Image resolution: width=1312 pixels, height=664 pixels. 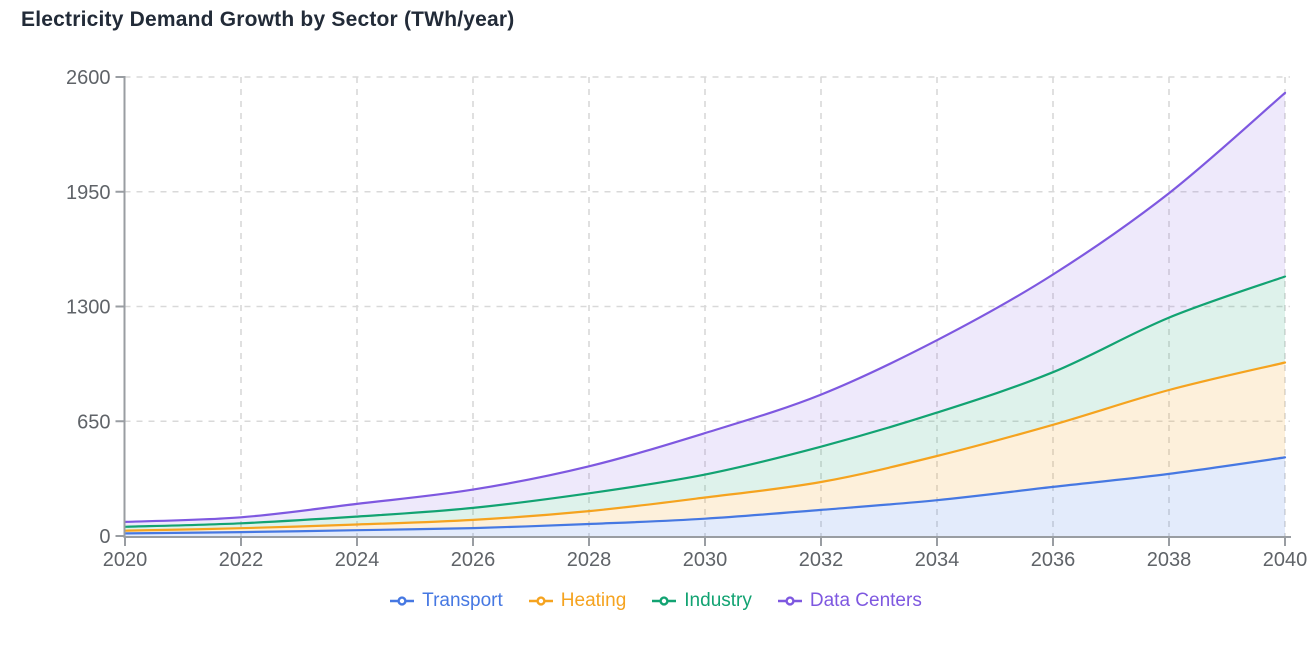 I want to click on legend-label: Data Centers, so click(x=865, y=600).